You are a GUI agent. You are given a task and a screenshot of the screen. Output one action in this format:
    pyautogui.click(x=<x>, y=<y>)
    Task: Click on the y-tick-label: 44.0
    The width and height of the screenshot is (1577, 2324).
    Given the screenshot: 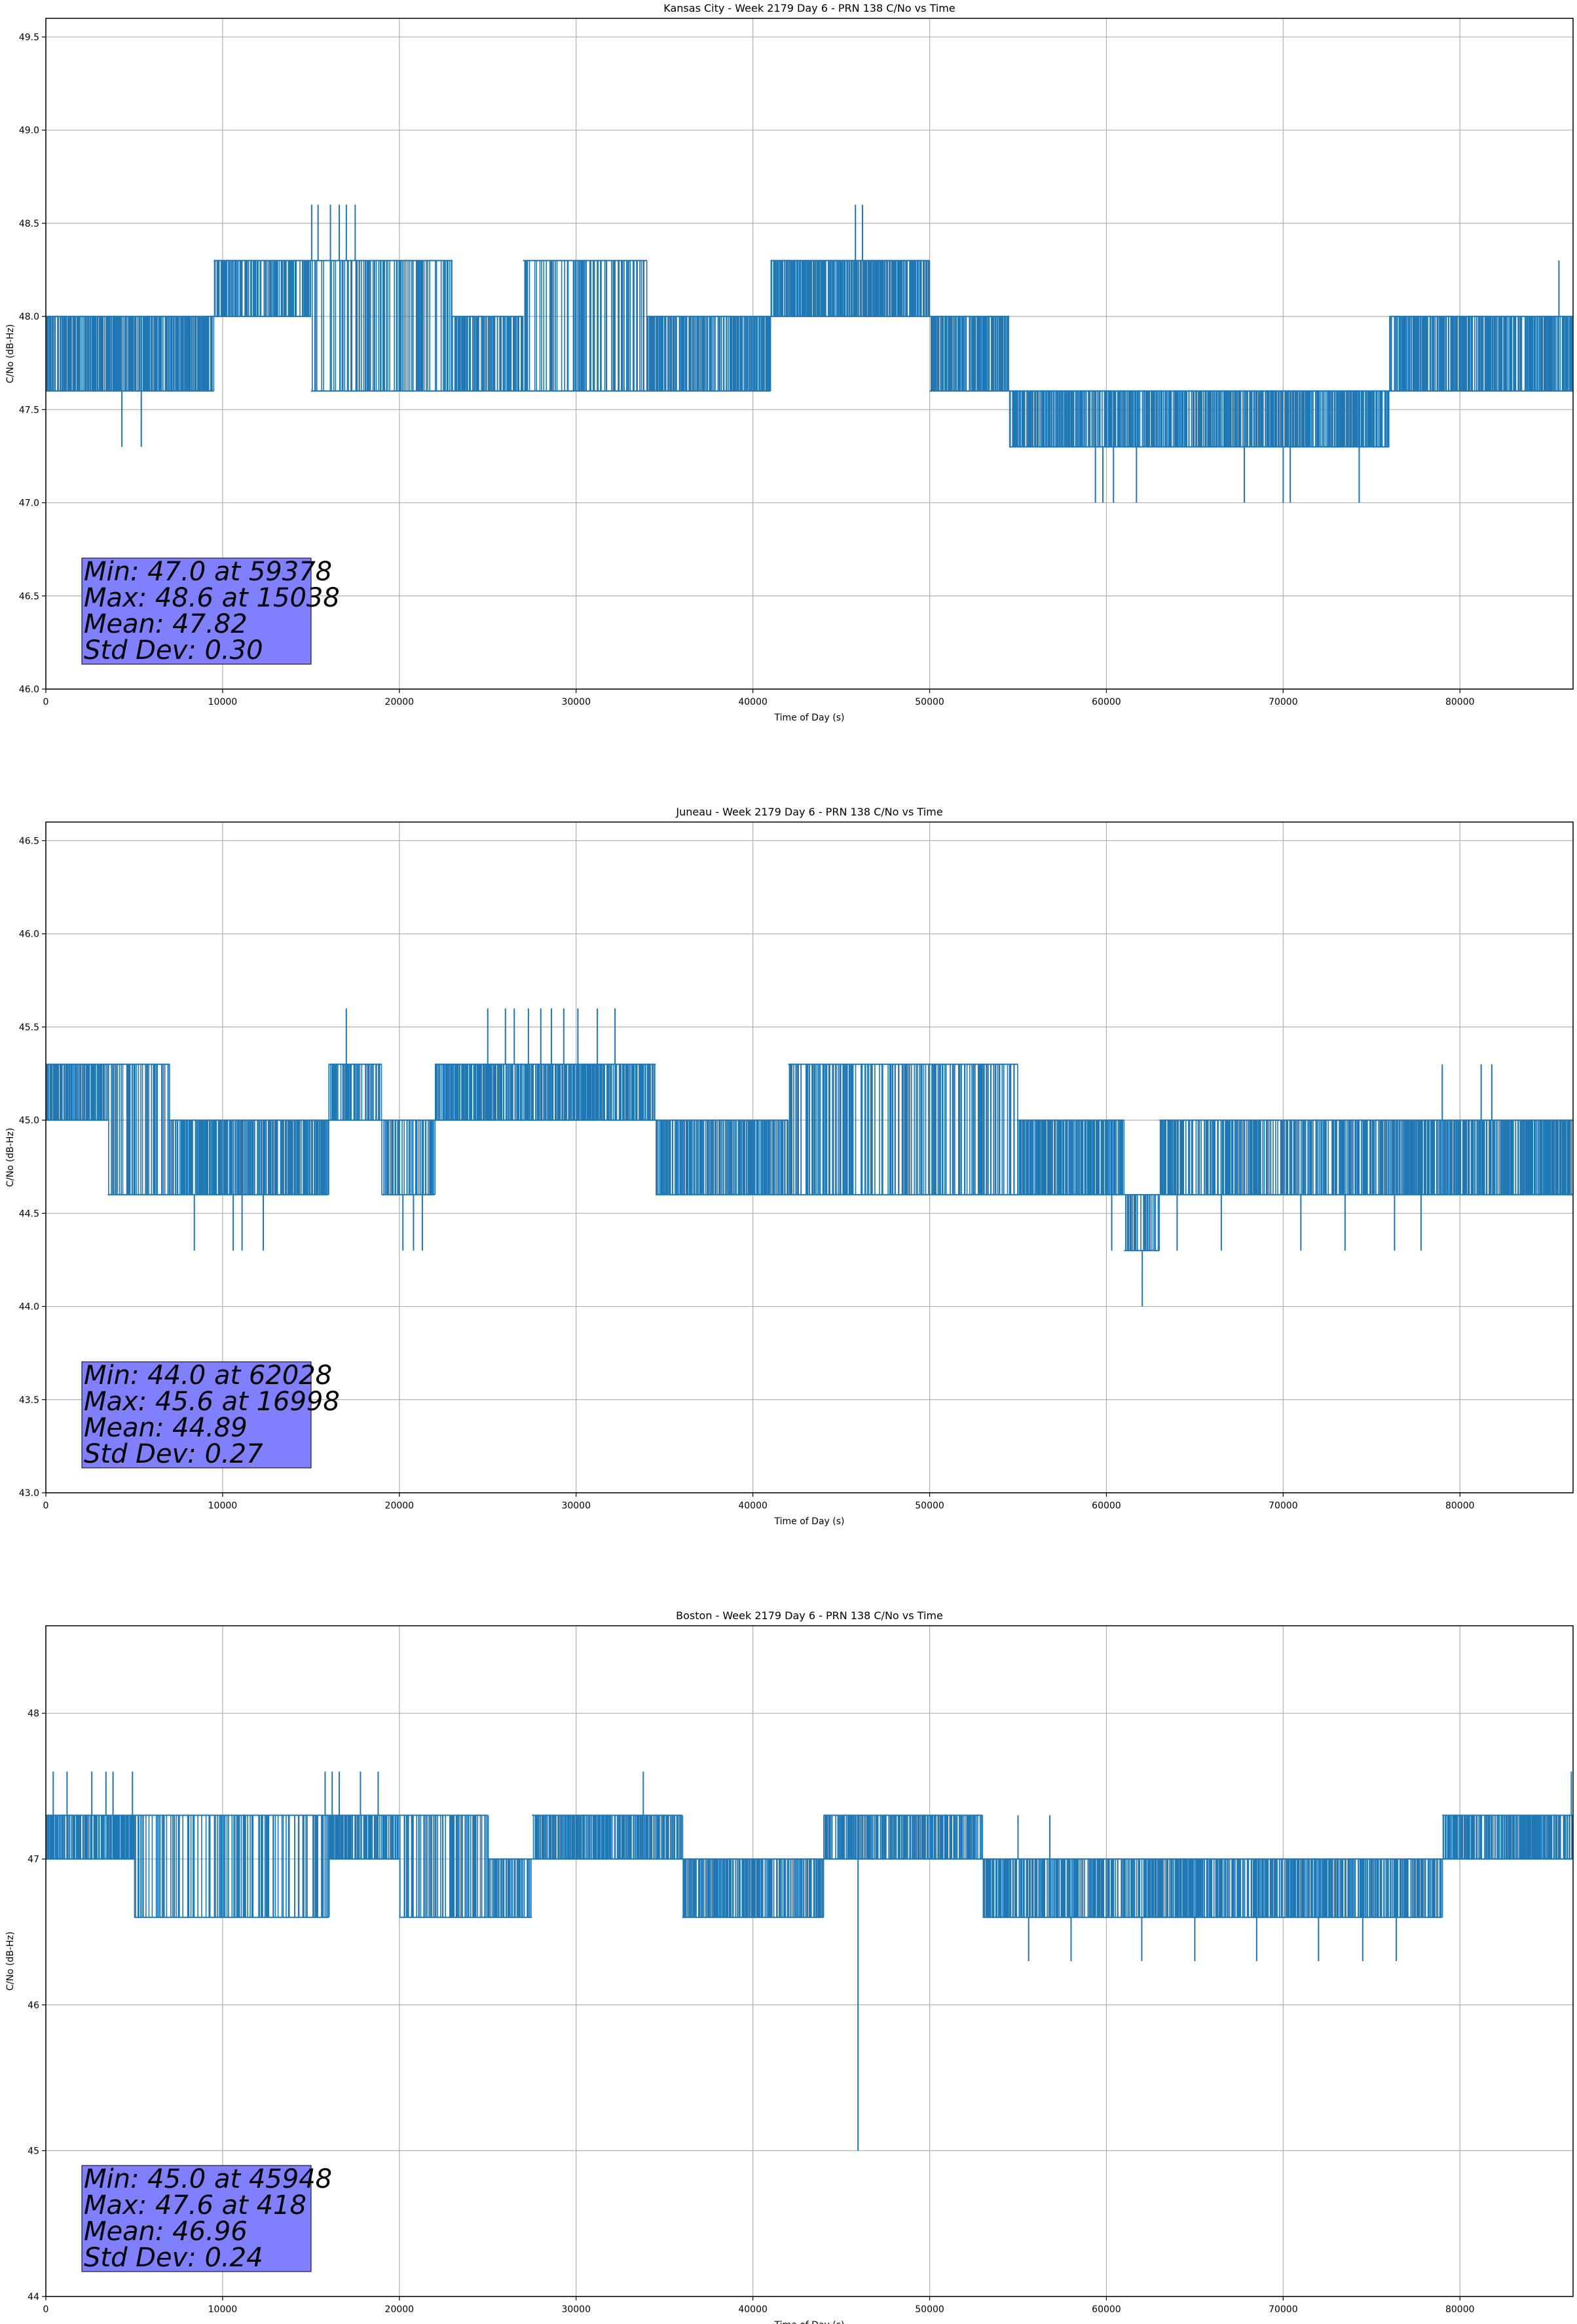 What is the action you would take?
    pyautogui.click(x=29, y=1307)
    